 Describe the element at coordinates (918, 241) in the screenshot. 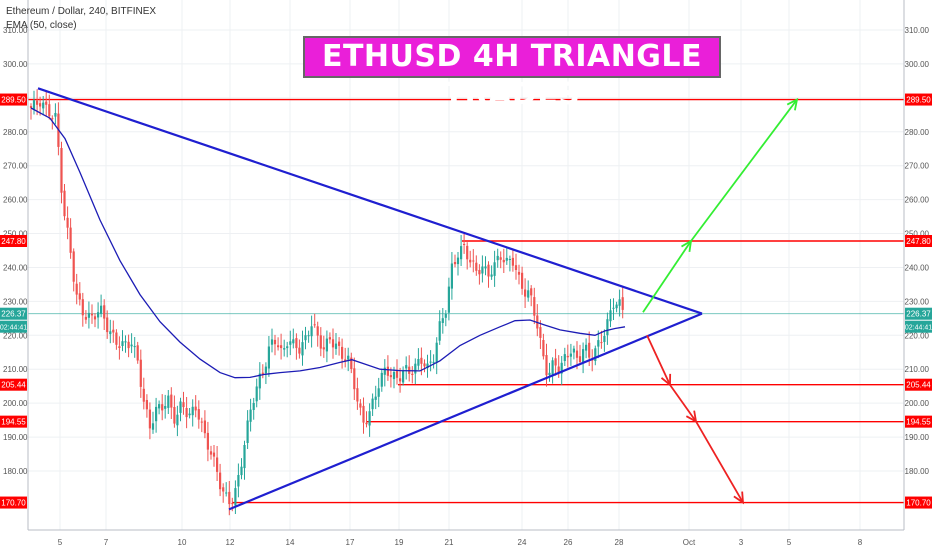

I see `price-level-tag-right-text: 247.80` at that location.